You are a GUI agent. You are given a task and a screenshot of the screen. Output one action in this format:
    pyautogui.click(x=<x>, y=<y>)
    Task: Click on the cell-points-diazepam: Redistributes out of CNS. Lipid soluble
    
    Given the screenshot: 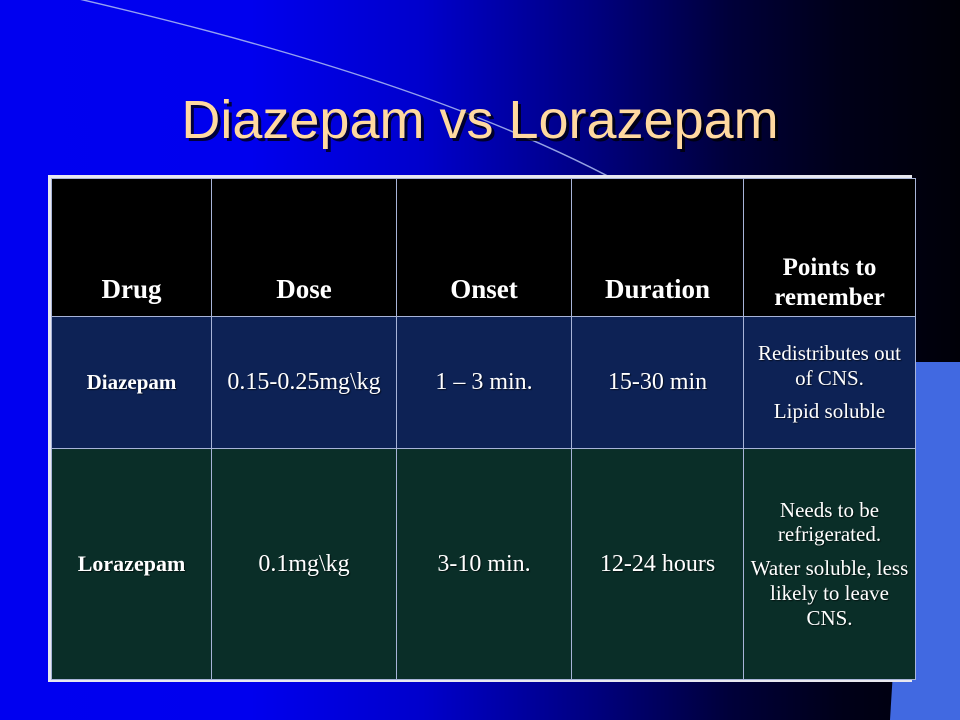 What is the action you would take?
    pyautogui.click(x=829, y=382)
    